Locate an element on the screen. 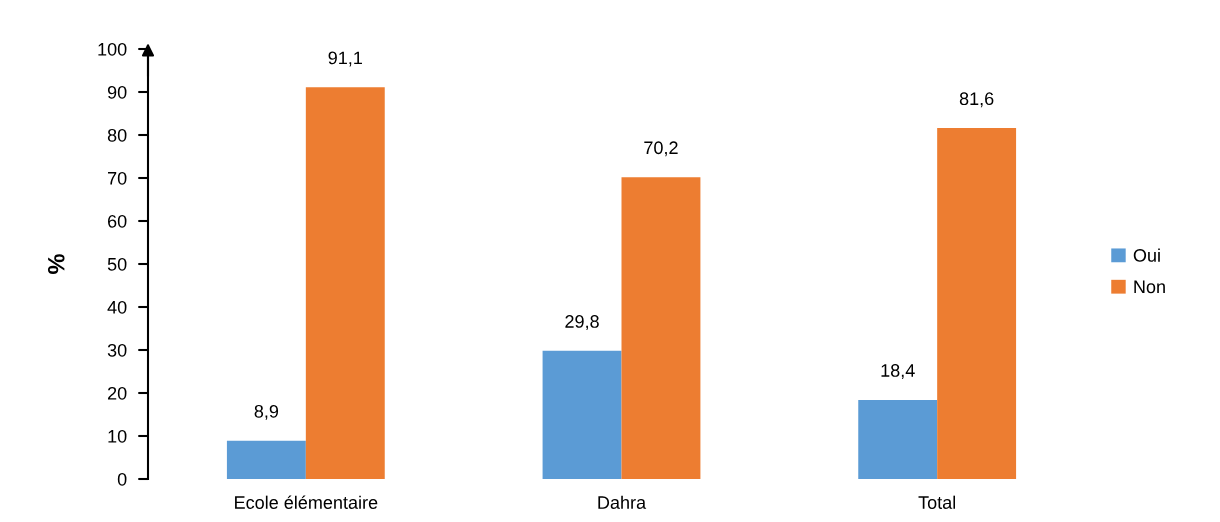 This screenshot has width=1220, height=522. data-label: 29,8 is located at coordinates (582, 322).